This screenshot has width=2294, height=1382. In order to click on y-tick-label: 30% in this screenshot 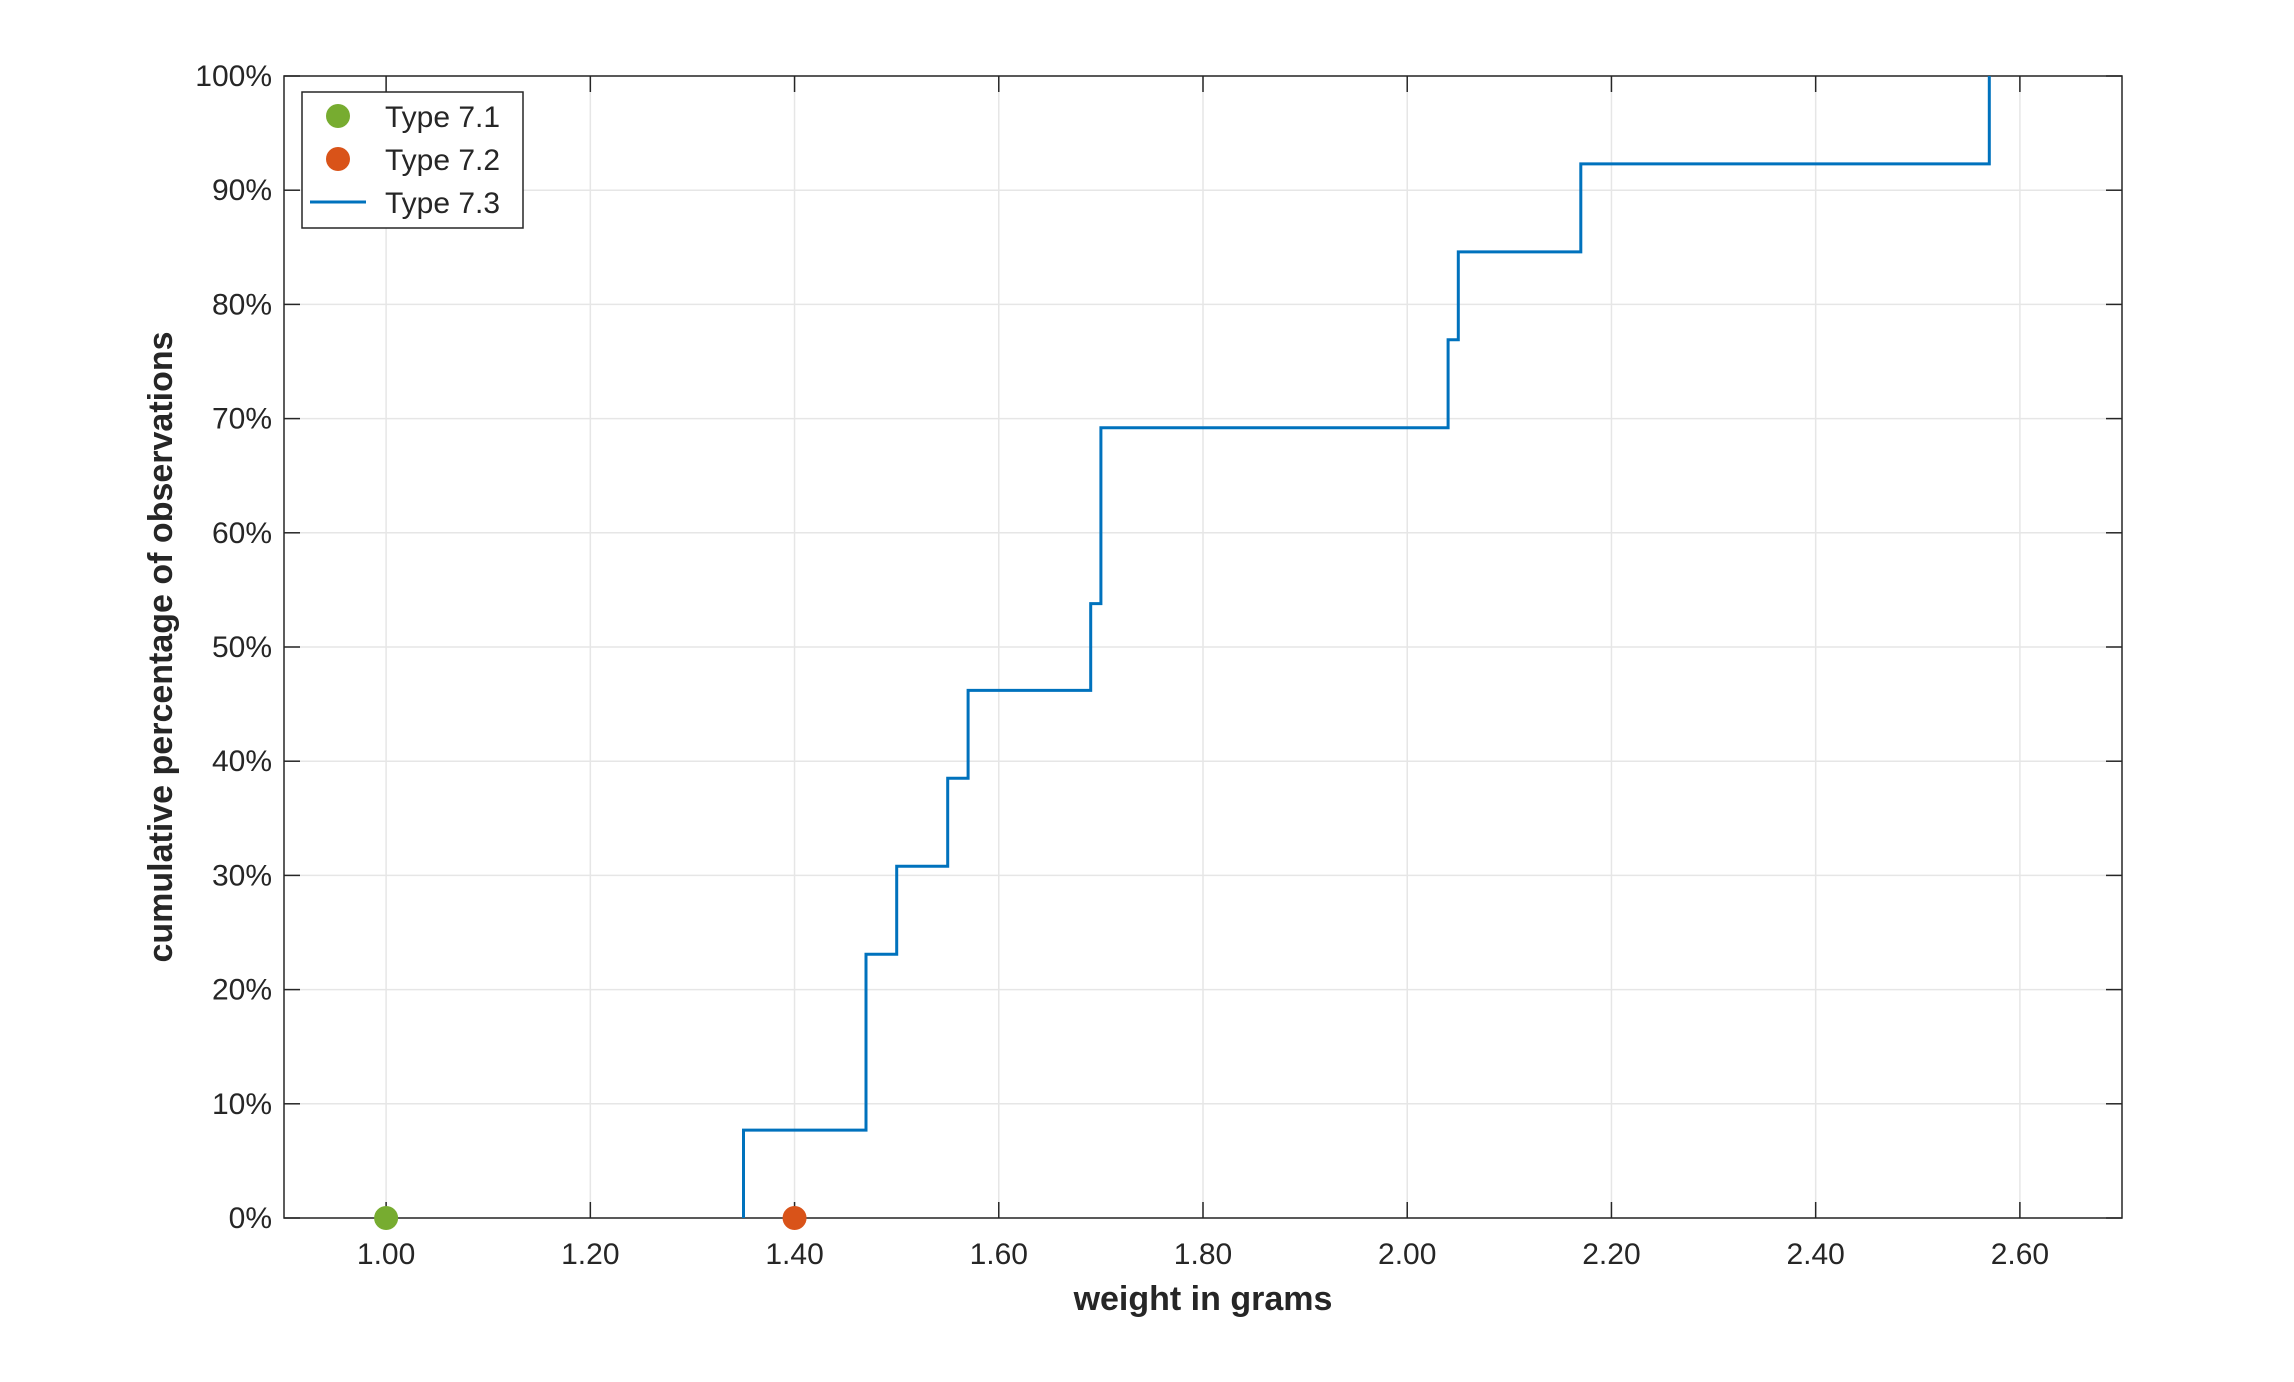, I will do `click(242, 875)`.